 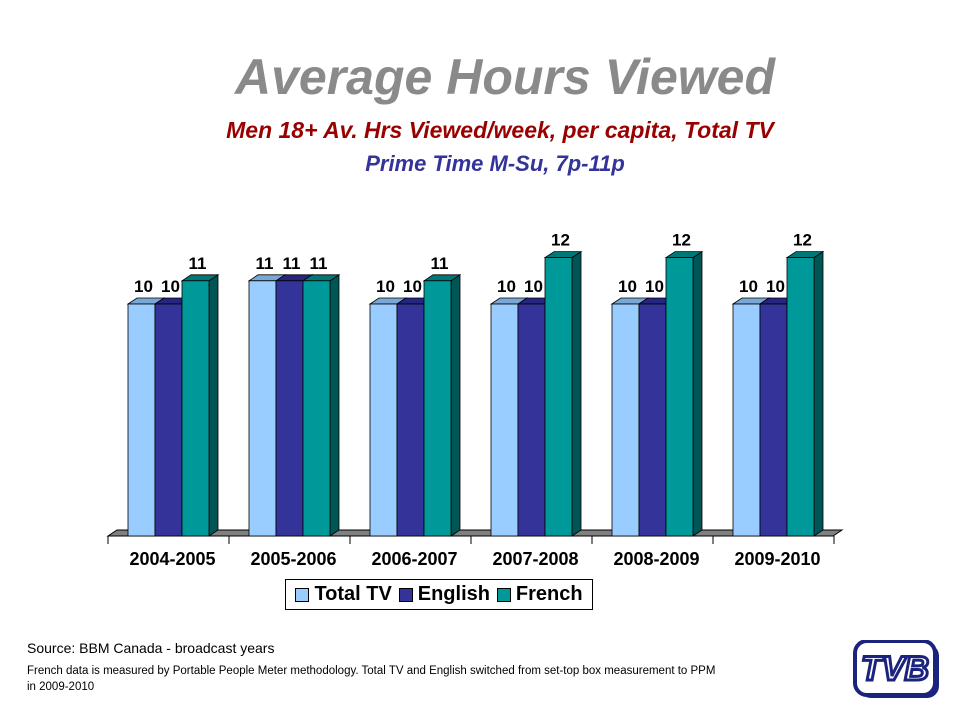 I want to click on legend-item-english: English, so click(x=444, y=594).